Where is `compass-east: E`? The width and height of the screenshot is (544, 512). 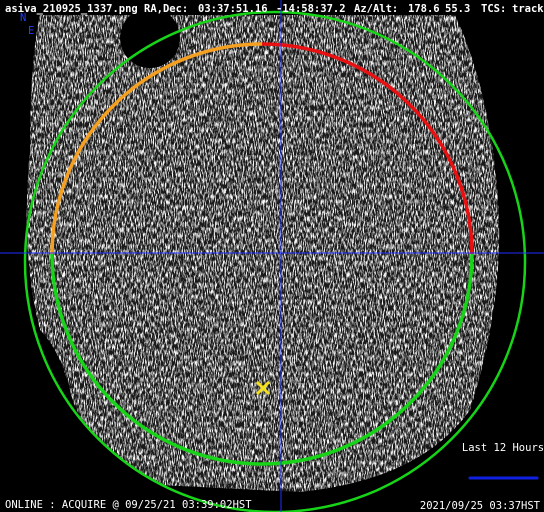 compass-east: E is located at coordinates (31, 31).